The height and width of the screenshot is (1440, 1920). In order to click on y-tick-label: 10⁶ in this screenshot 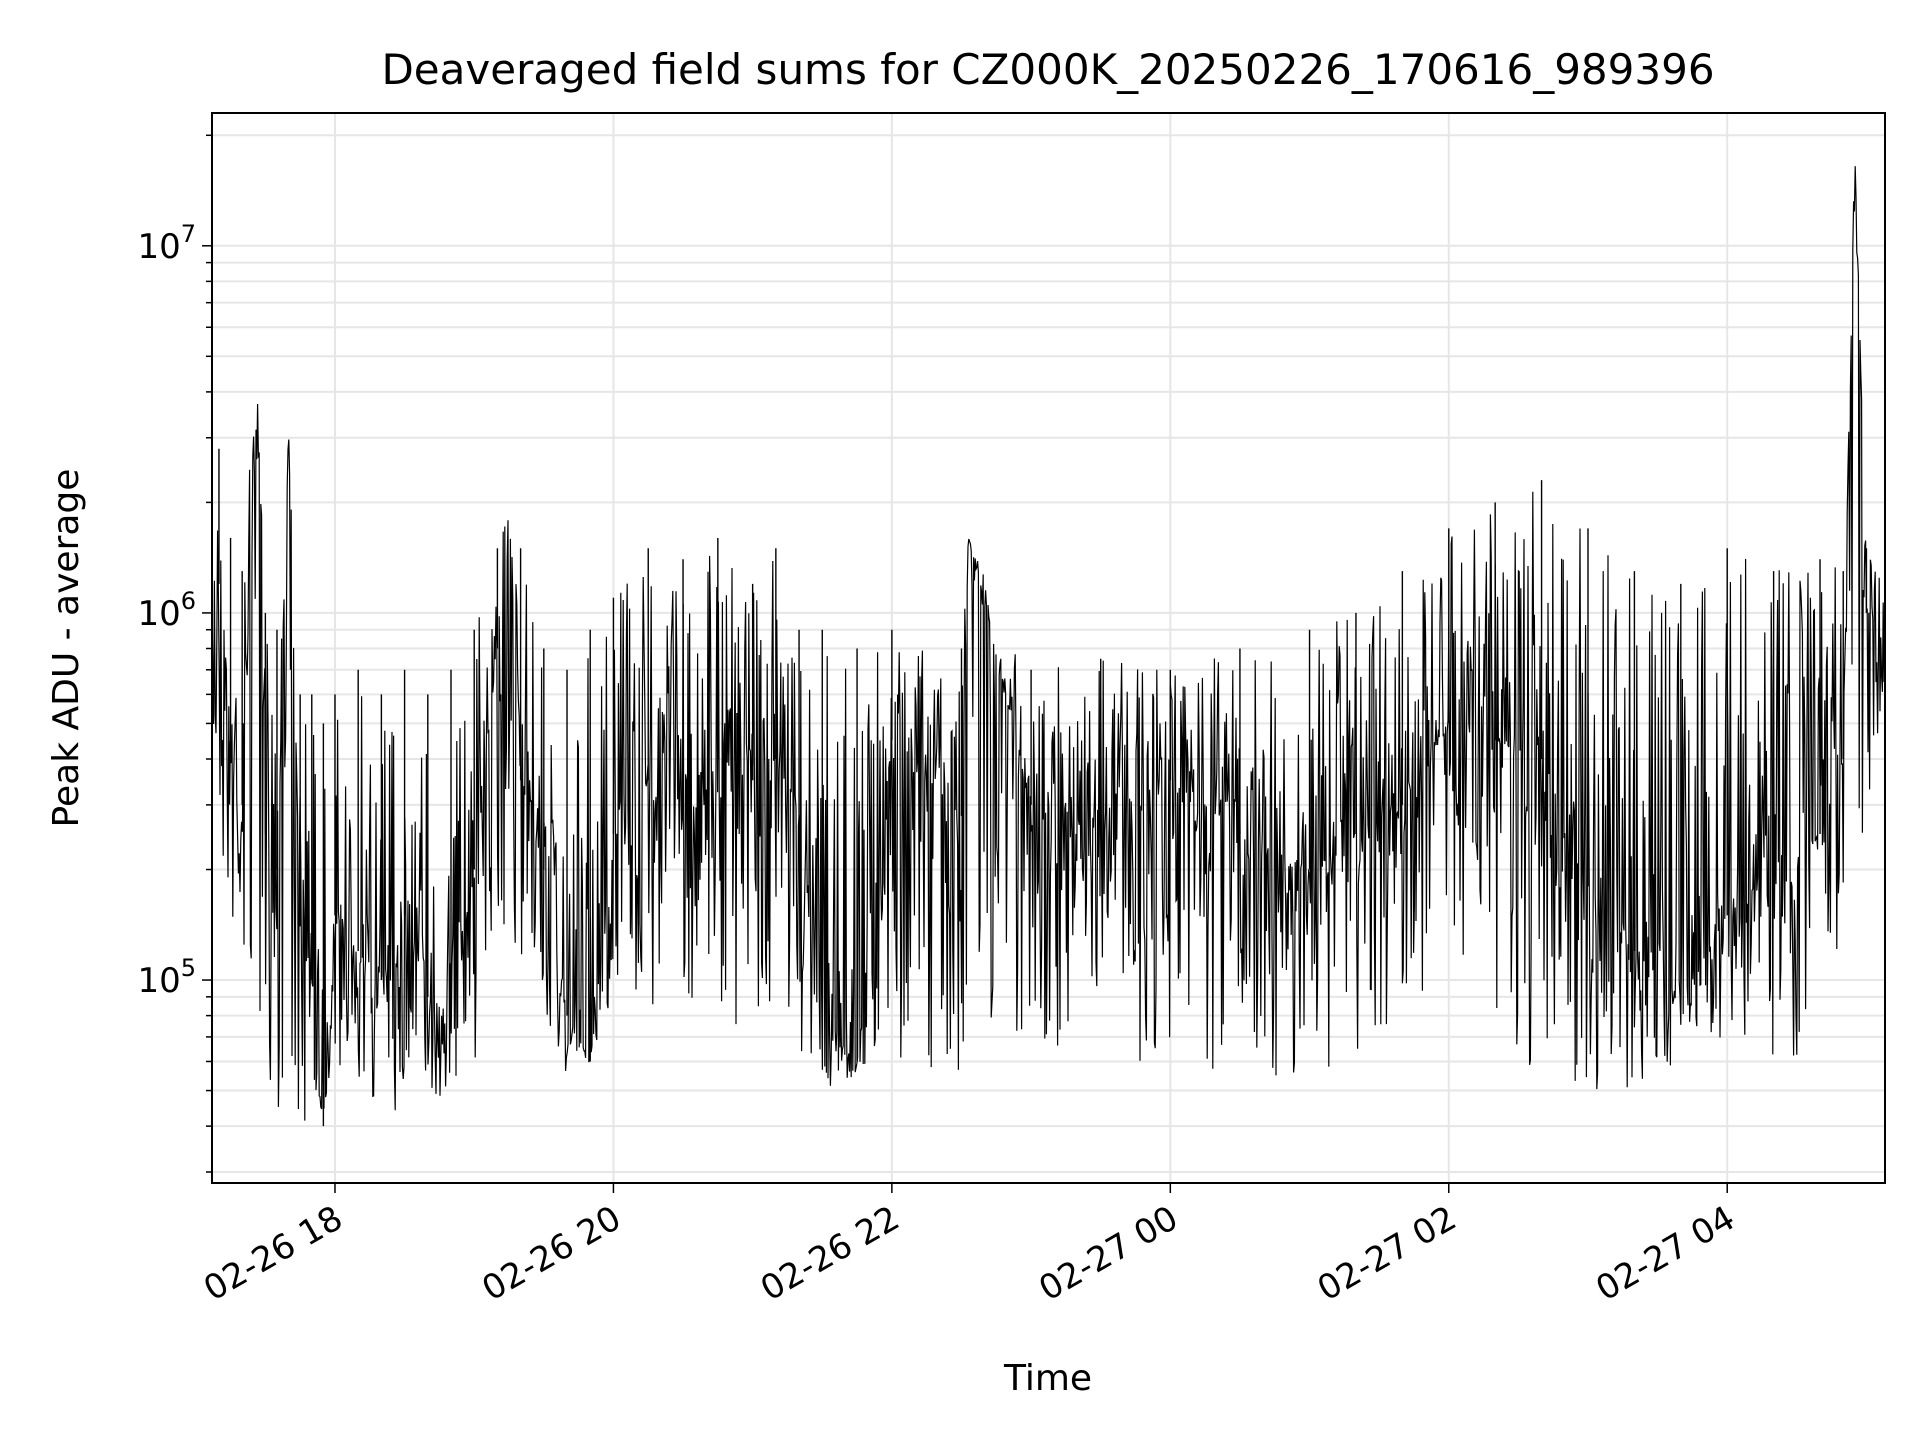, I will do `click(166, 610)`.